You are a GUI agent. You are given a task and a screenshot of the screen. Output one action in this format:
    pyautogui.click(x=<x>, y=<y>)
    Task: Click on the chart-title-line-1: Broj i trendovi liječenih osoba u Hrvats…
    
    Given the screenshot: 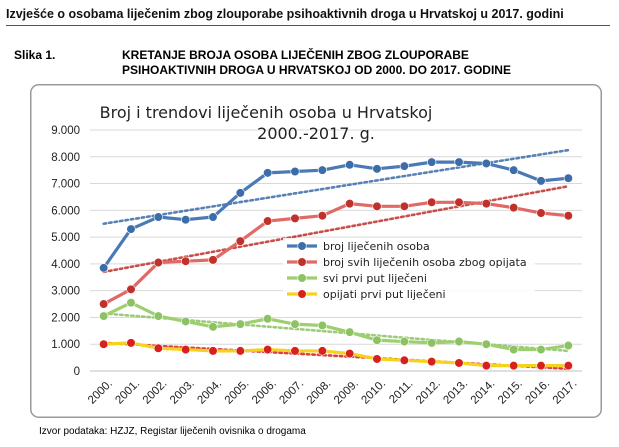 What is the action you would take?
    pyautogui.click(x=266, y=112)
    